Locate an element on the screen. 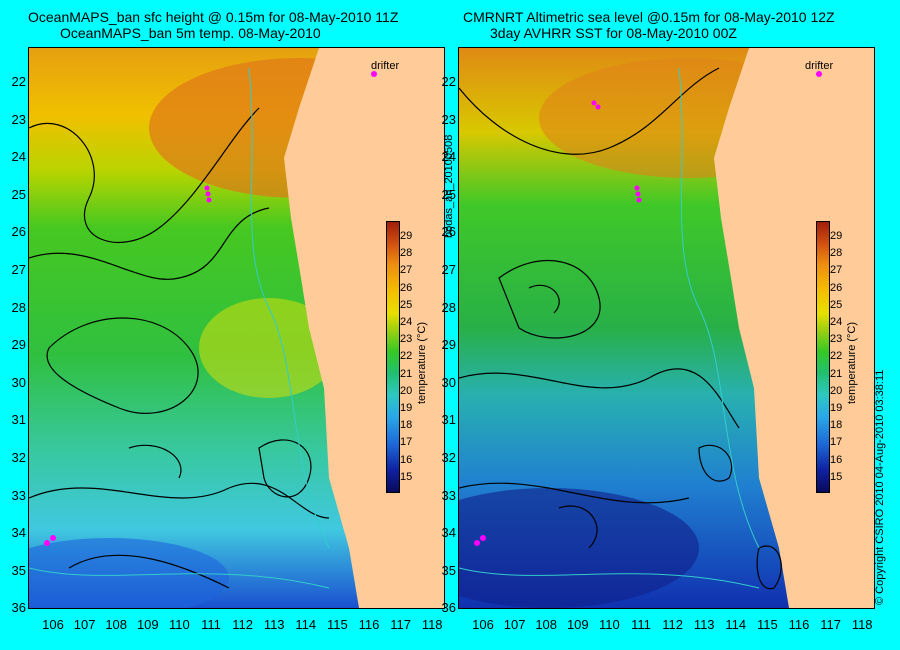 The width and height of the screenshot is (900, 650). colorbar-tick-label: 18 is located at coordinates (836, 425).